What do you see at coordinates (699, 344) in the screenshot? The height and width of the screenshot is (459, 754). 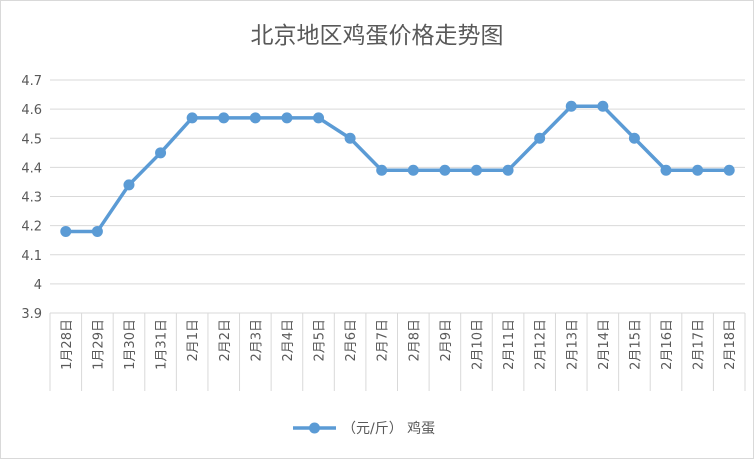 I see `x-tick-label: 2月17日` at bounding box center [699, 344].